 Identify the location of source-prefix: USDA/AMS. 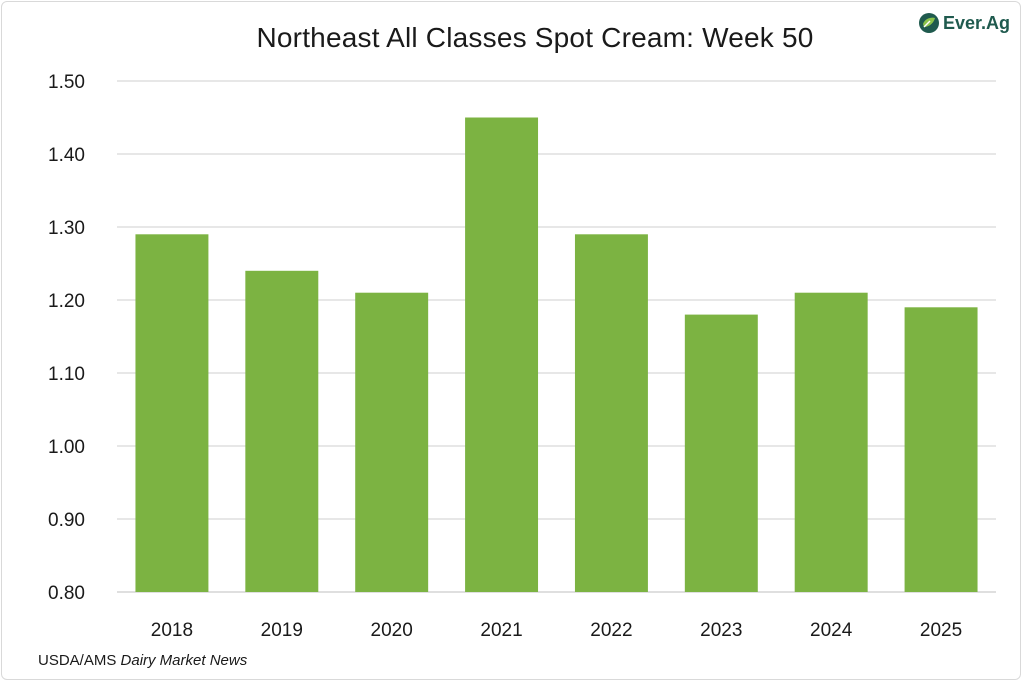
(79, 660).